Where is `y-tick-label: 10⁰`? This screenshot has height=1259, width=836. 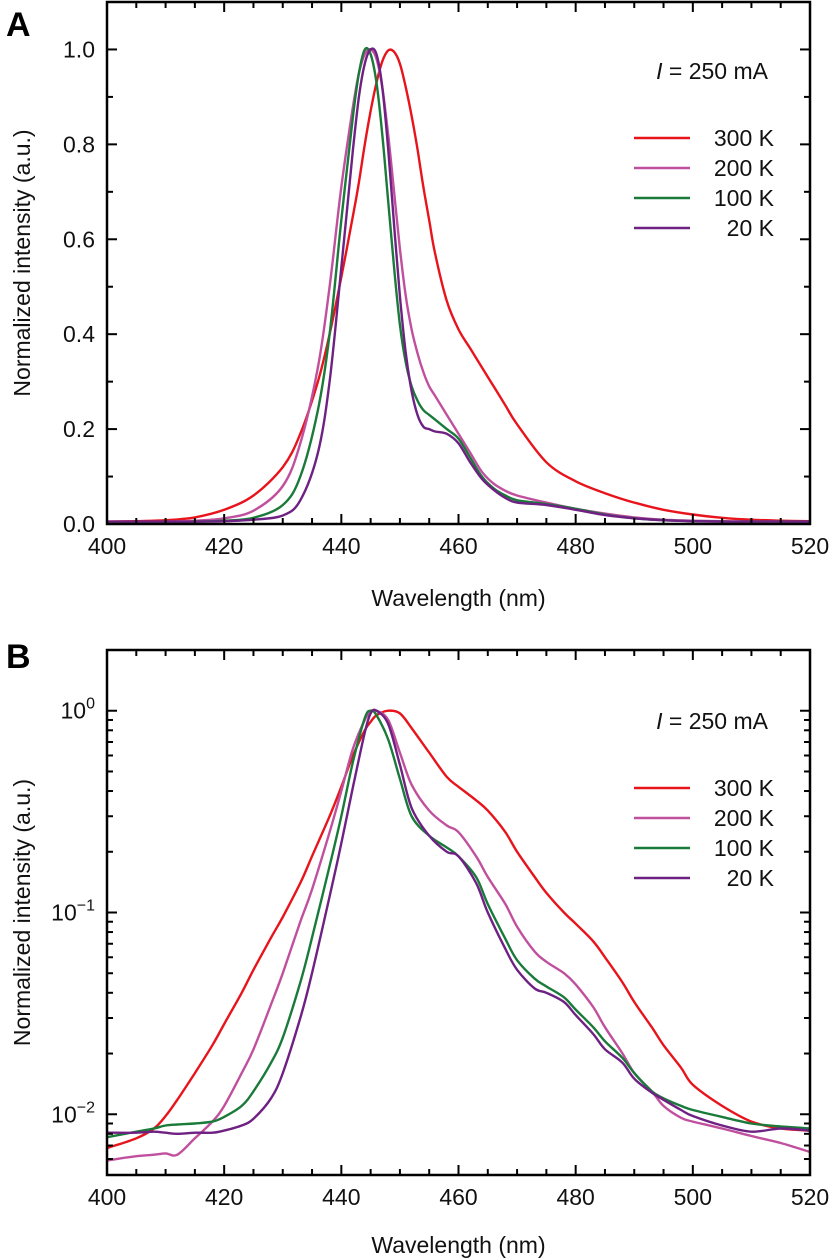
y-tick-label: 10⁰ is located at coordinates (78, 710).